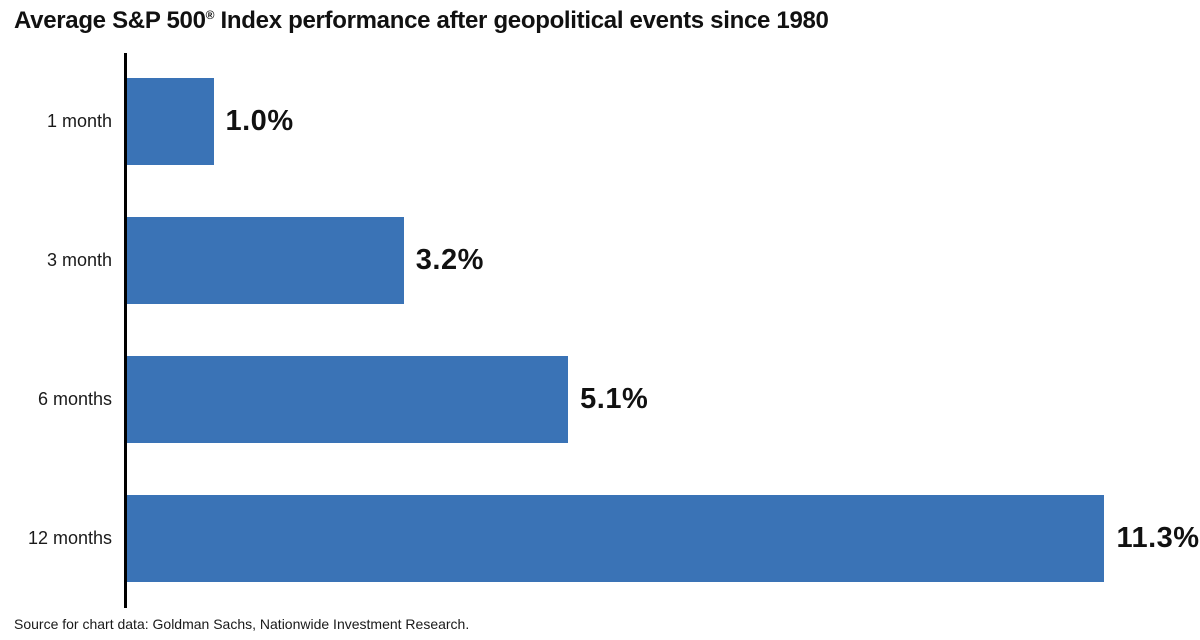 Image resolution: width=1200 pixels, height=640 pixels. I want to click on value-label-6-months: 5.1%, so click(614, 398).